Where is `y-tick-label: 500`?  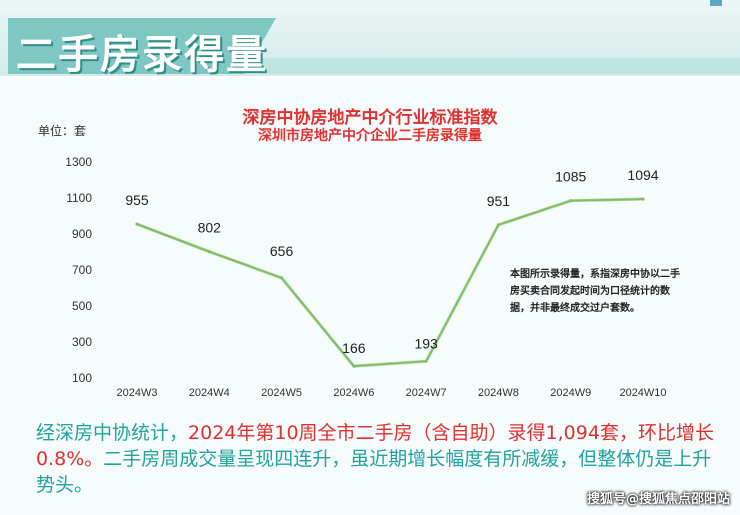
y-tick-label: 500 is located at coordinates (82, 306).